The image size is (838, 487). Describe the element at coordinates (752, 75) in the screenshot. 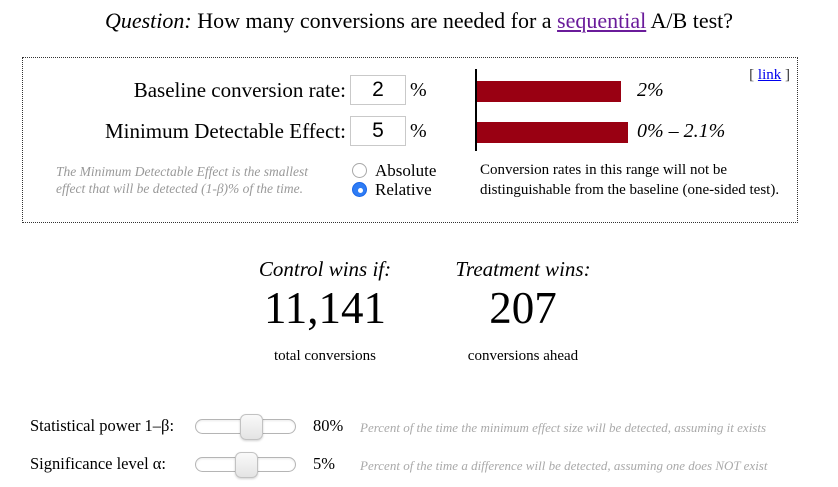

I see `permalink-open-bracket: [` at that location.